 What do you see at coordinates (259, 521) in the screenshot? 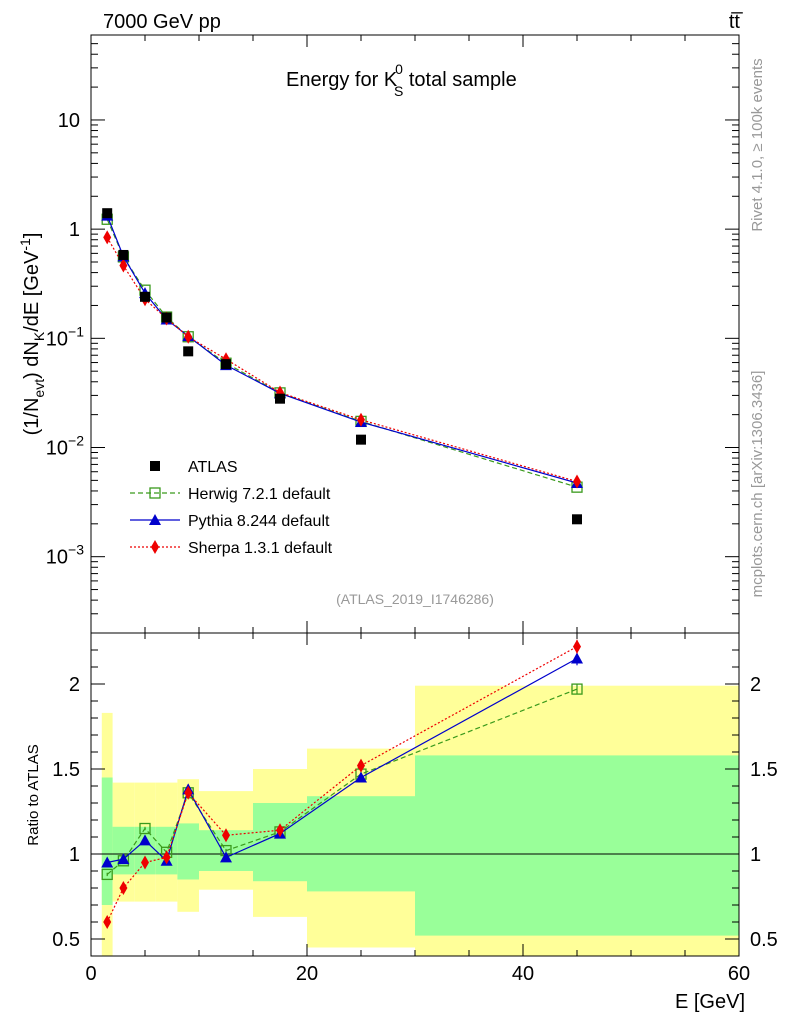
I see `legend-label-pythia: Pythia 8.244 default` at bounding box center [259, 521].